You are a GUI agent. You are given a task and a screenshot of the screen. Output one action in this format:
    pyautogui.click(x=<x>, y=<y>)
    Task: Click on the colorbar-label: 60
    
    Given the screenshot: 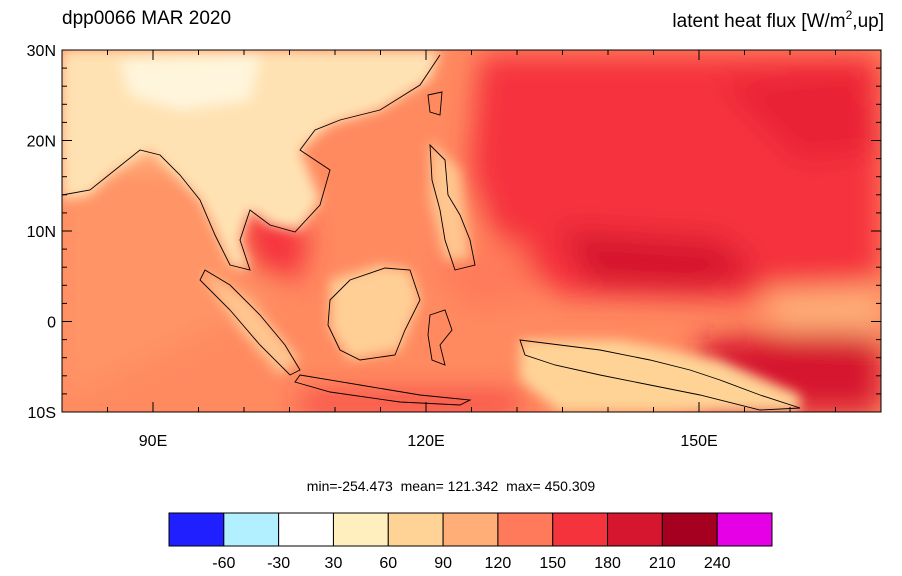 What is the action you would take?
    pyautogui.click(x=388, y=563)
    